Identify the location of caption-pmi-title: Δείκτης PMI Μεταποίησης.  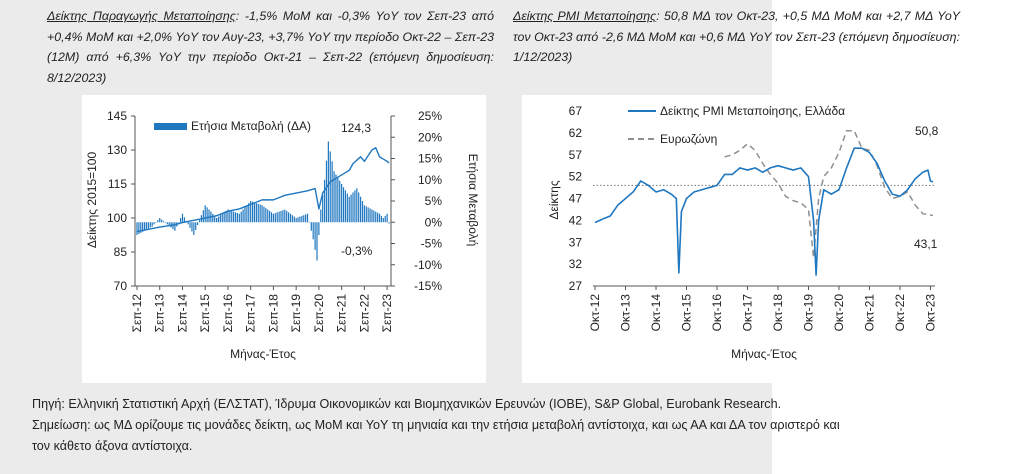
(585, 16).